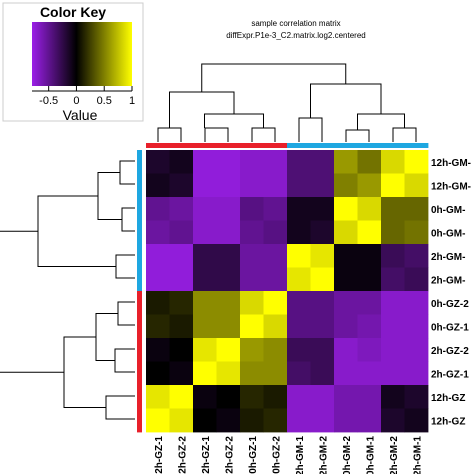 The height and width of the screenshot is (474, 474). I want to click on chart-title-line-1: sample correlation matrix, so click(295, 23).